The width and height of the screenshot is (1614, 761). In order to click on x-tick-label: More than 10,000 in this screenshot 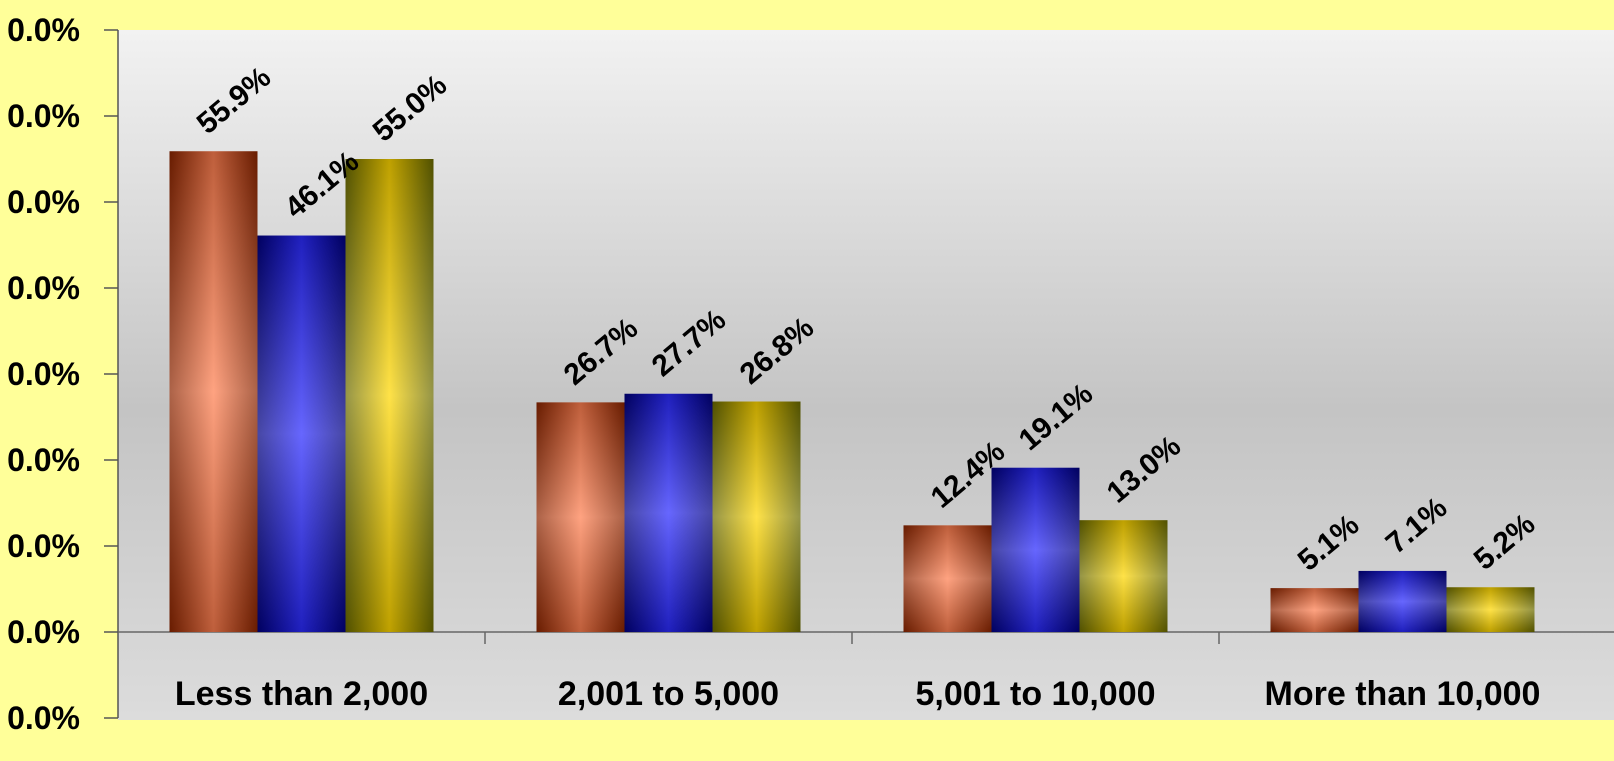, I will do `click(1403, 694)`.